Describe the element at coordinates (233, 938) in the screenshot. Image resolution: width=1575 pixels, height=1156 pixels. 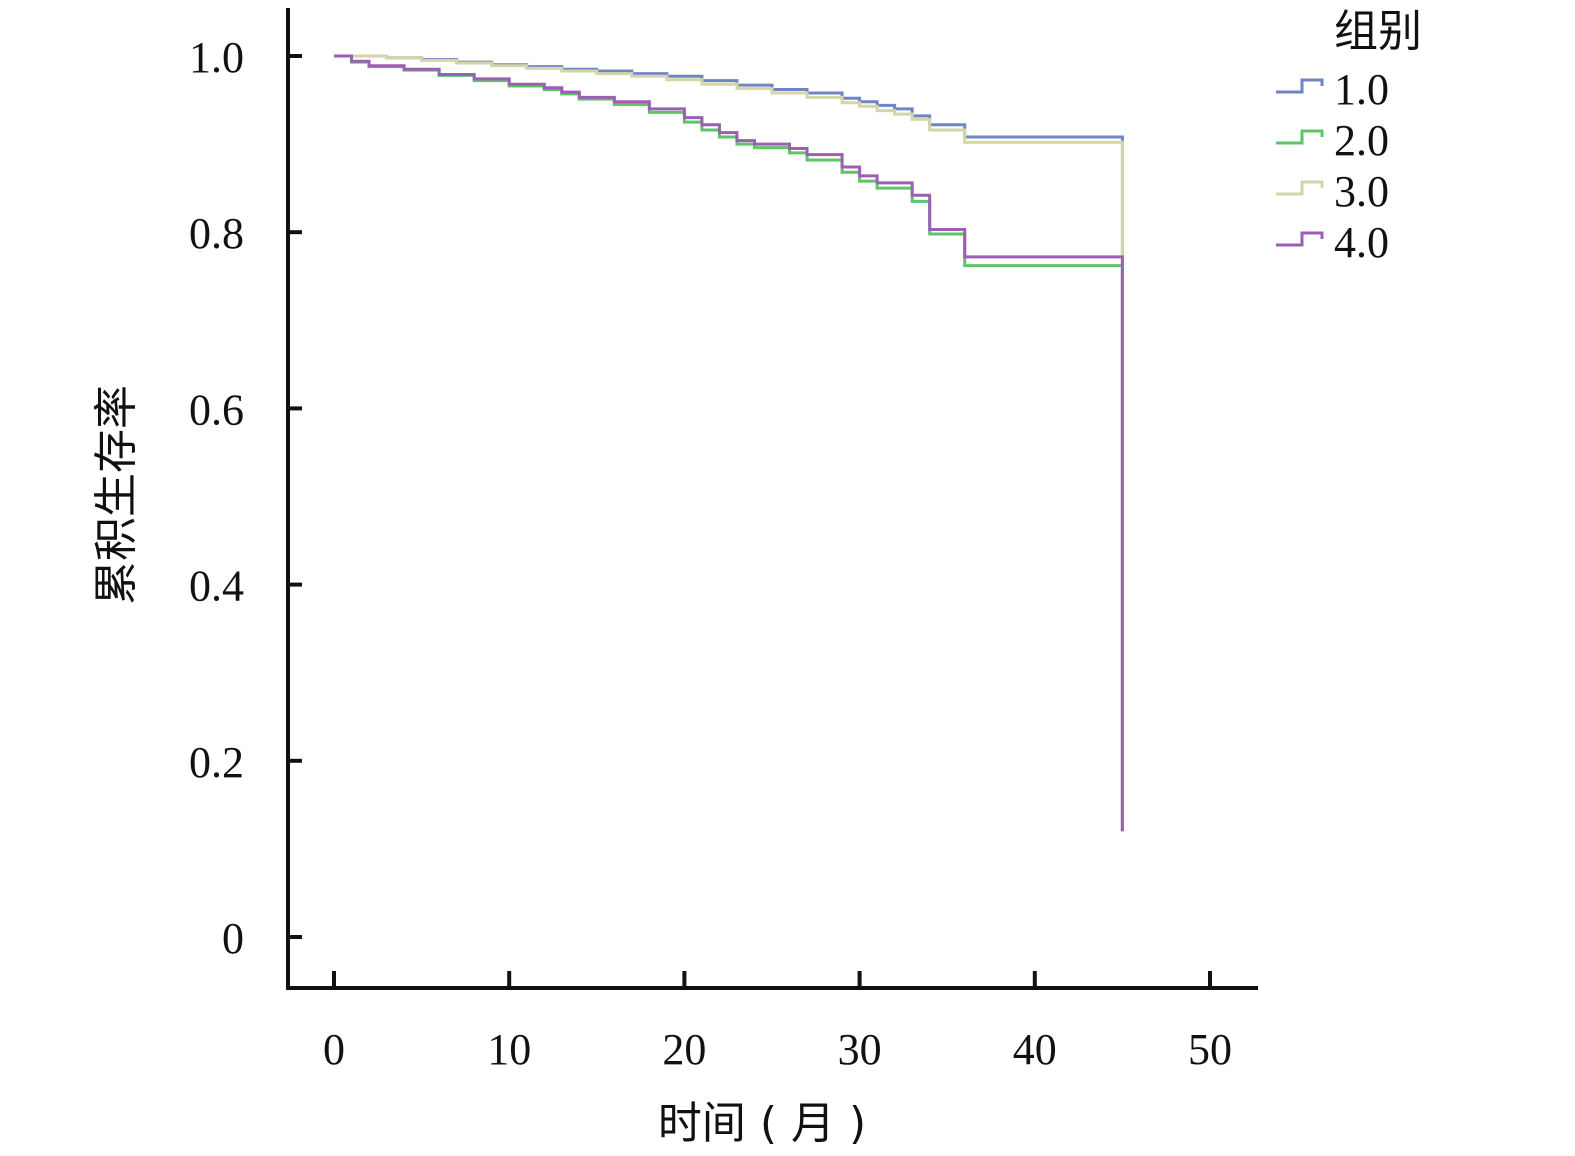
I see `y-tick-label: 0` at that location.